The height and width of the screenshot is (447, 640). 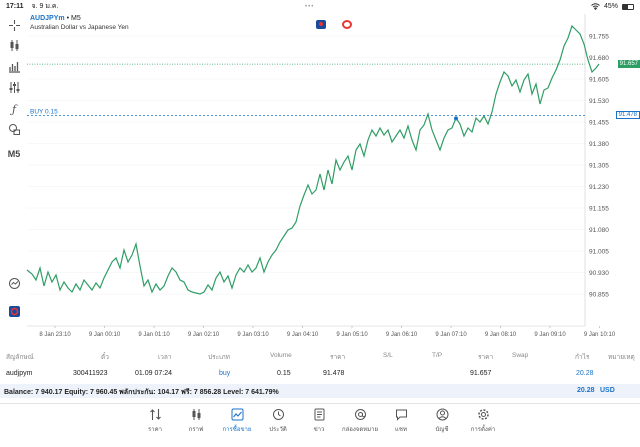 What do you see at coordinates (599, 209) in the screenshot?
I see `price-tick-label: 91.155` at bounding box center [599, 209].